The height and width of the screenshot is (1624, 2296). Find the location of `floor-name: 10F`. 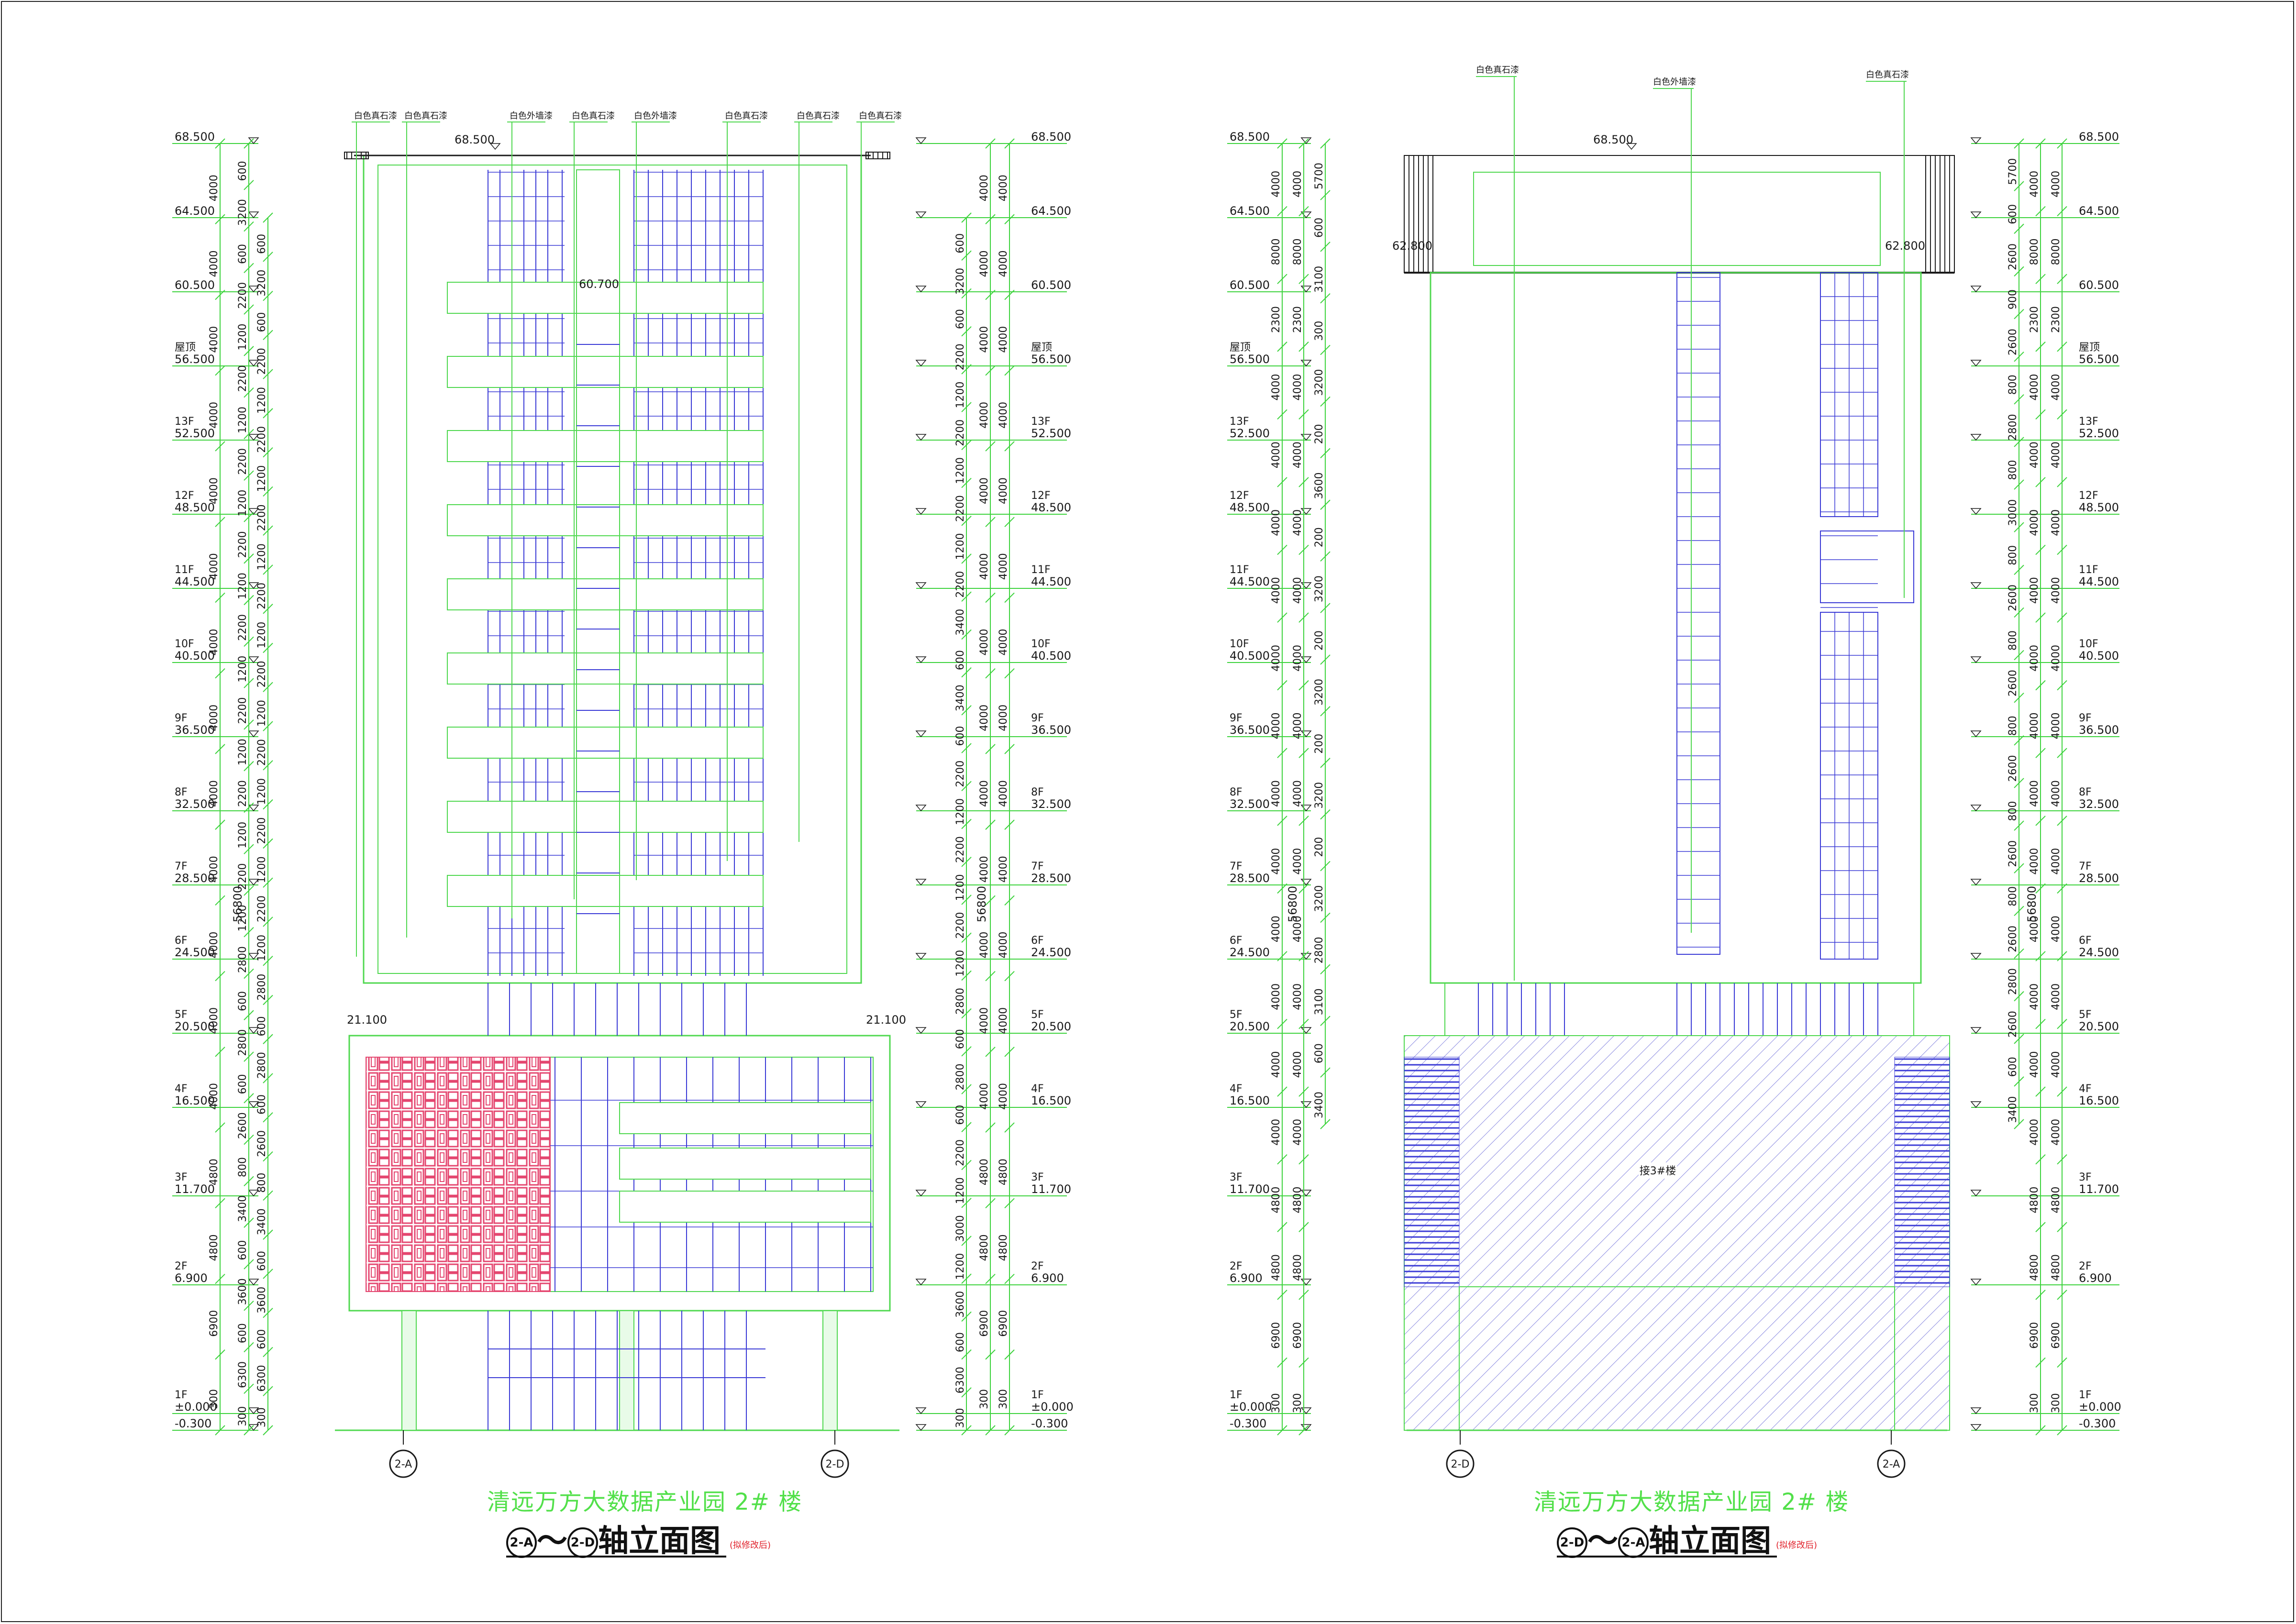

floor-name: 10F is located at coordinates (2088, 644).